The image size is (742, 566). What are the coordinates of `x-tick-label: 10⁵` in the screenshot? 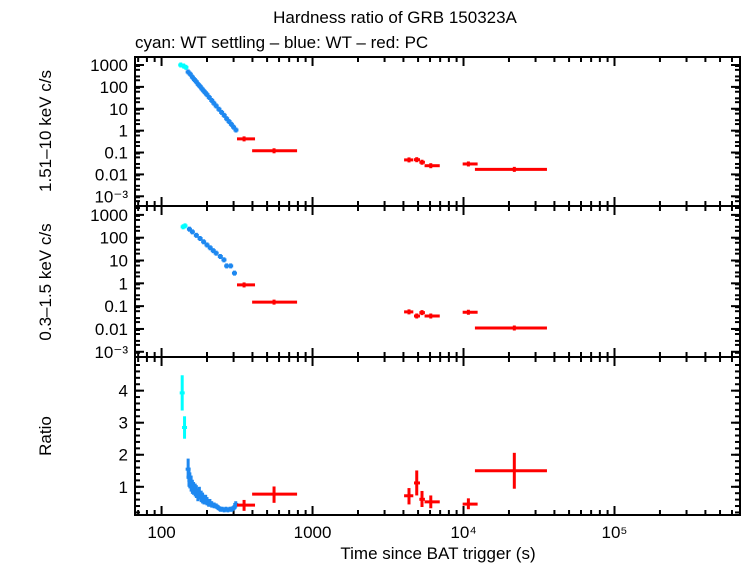 It's located at (615, 532).